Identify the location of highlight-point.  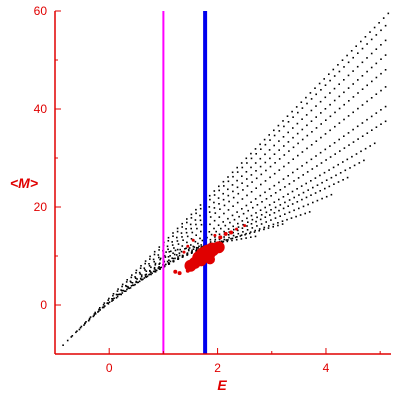
(179, 273).